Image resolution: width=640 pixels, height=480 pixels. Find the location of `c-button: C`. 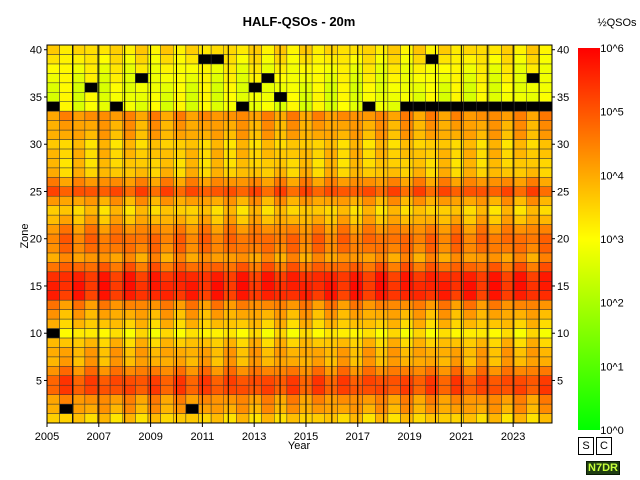

c-button: C is located at coordinates (604, 446).